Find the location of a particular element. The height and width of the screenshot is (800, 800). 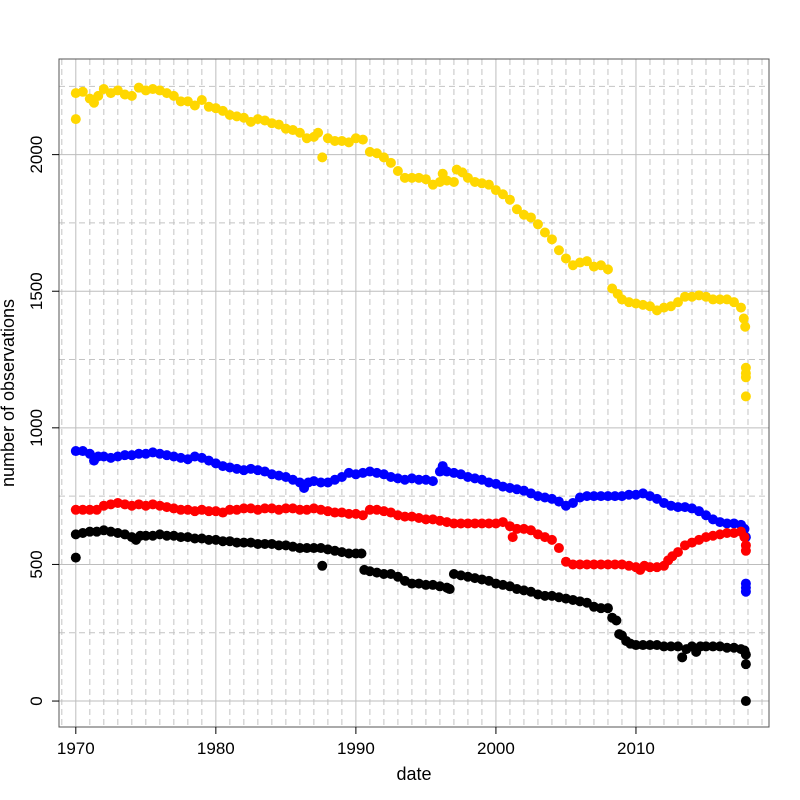

y-tick-label: 1000 is located at coordinates (36, 428).